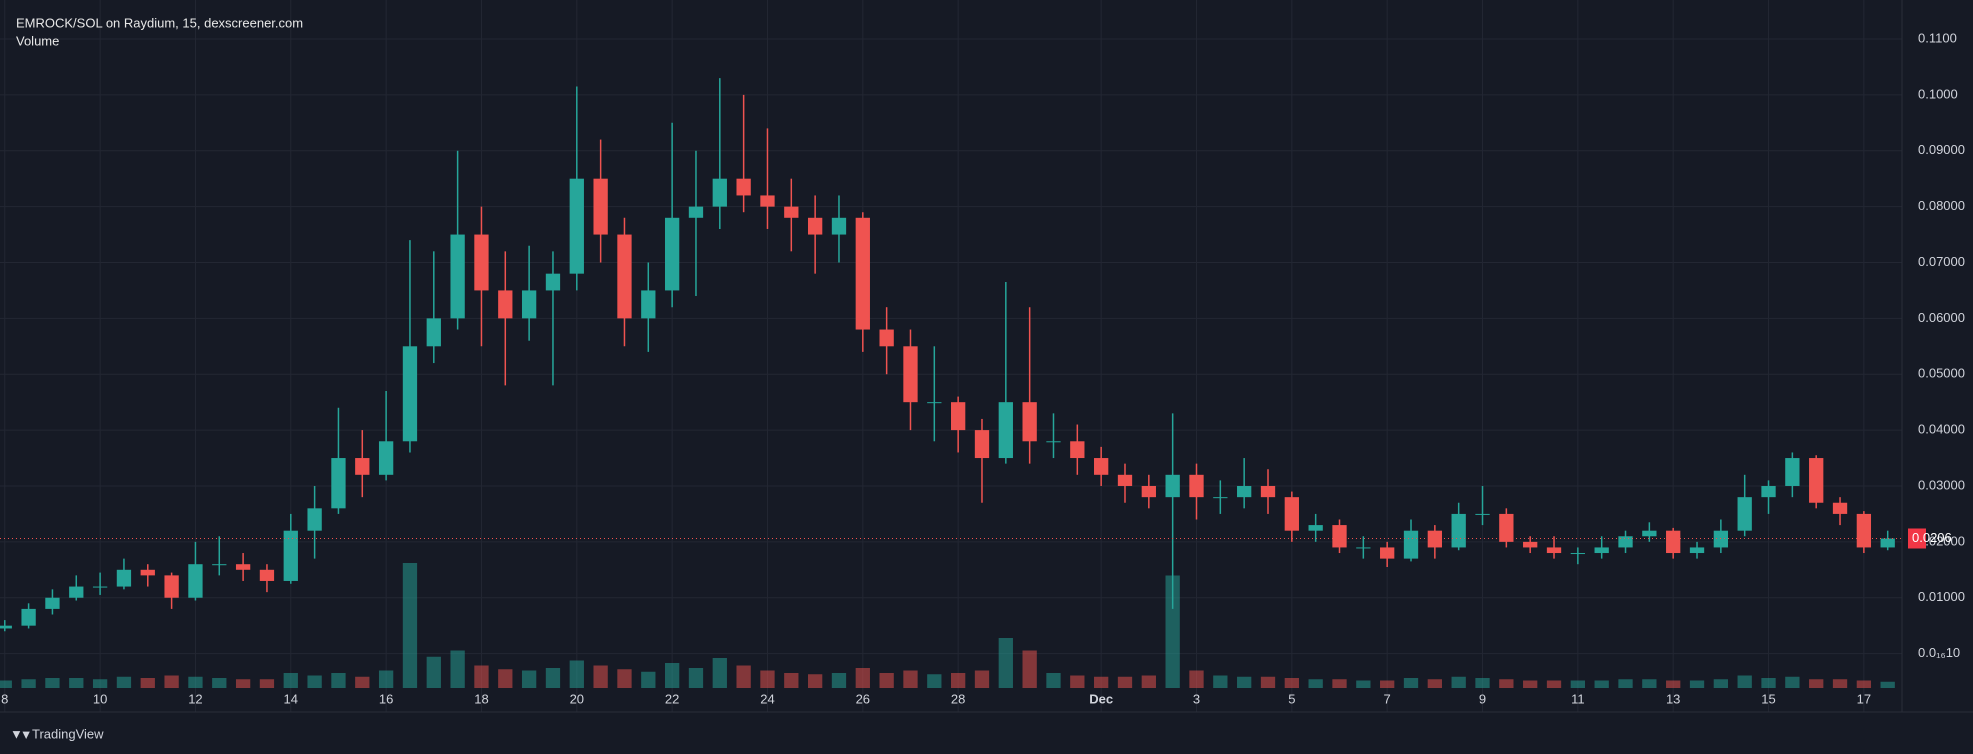  What do you see at coordinates (1578, 698) in the screenshot?
I see `x-tick-label: 11` at bounding box center [1578, 698].